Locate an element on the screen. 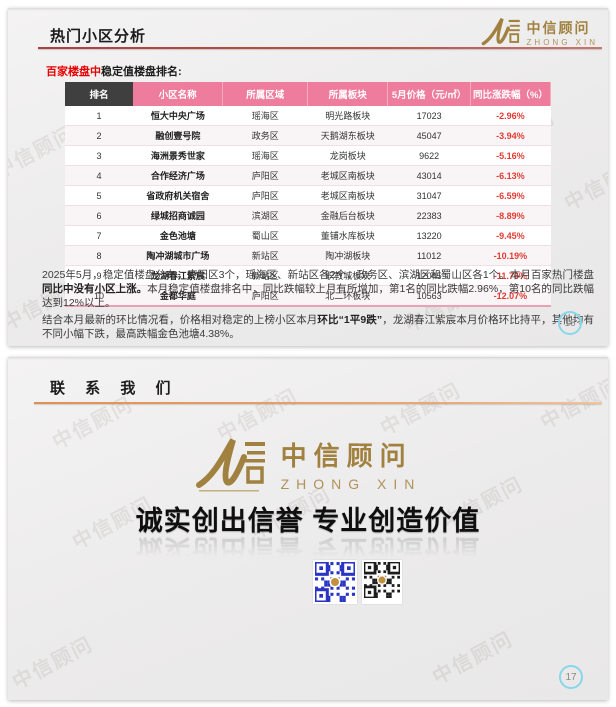 This screenshot has width=616, height=707. table-cell: 5 is located at coordinates (99, 195).